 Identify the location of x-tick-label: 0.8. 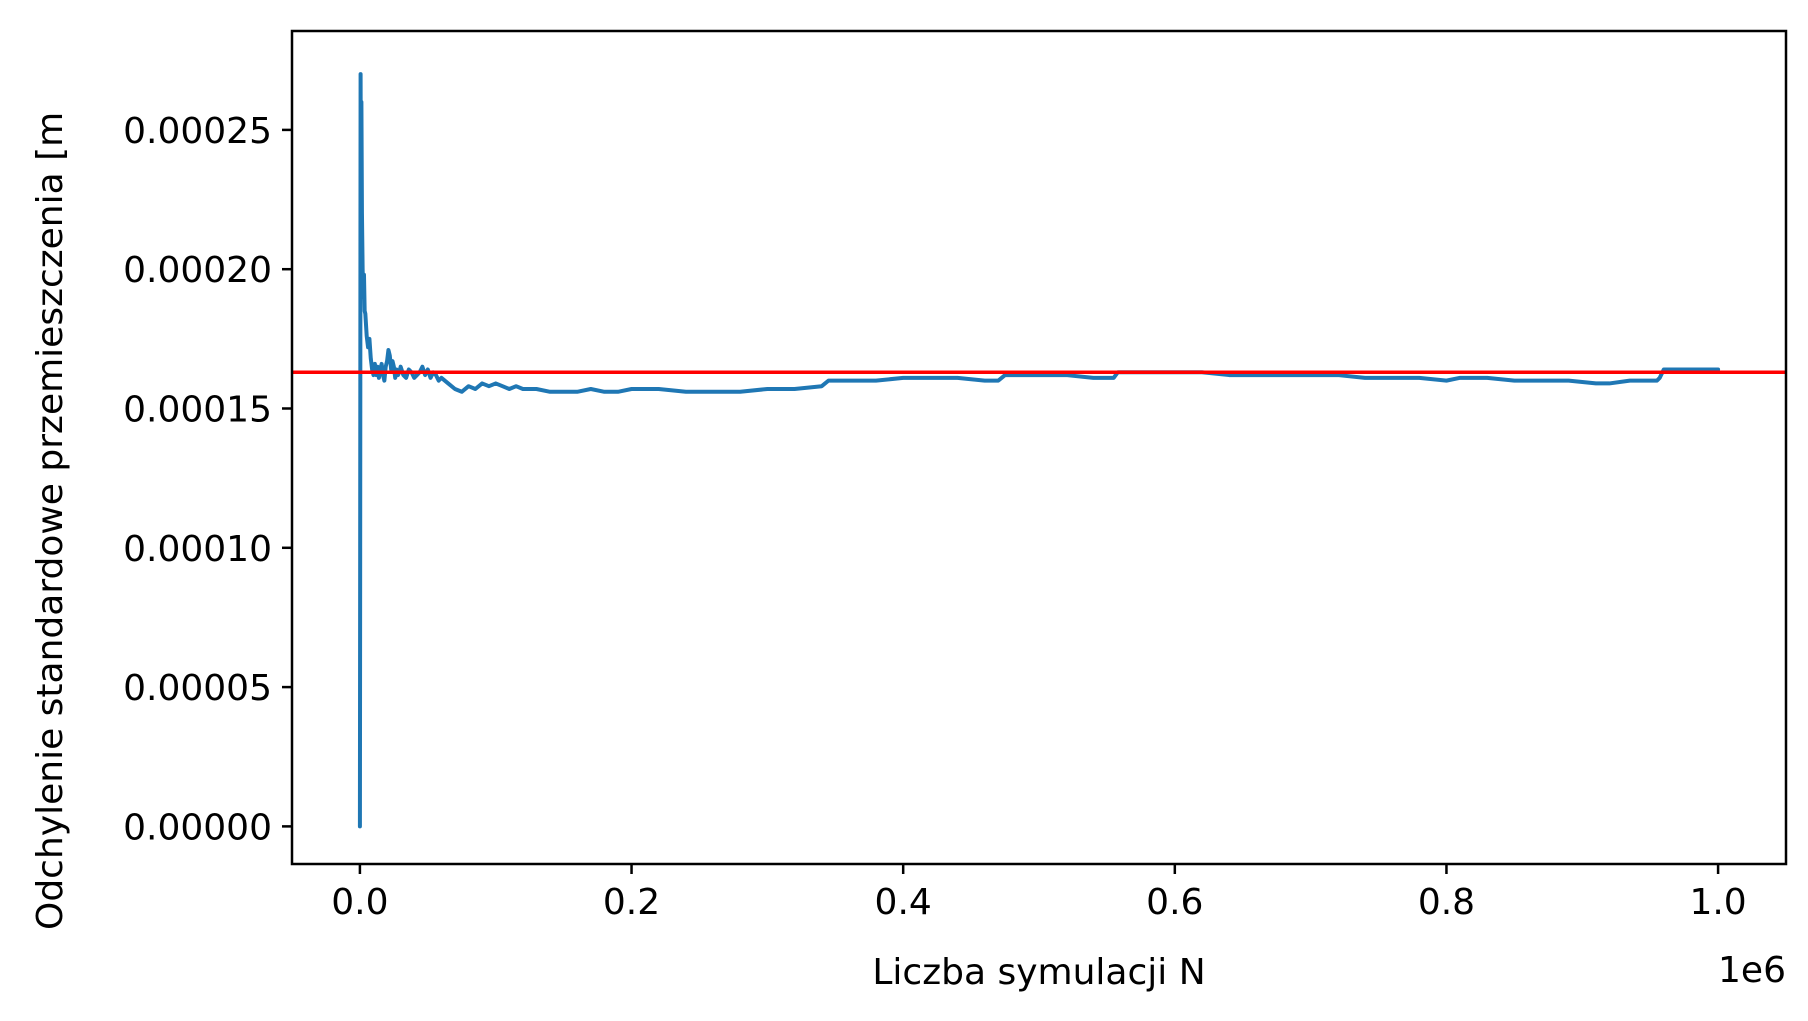
(1446, 902).